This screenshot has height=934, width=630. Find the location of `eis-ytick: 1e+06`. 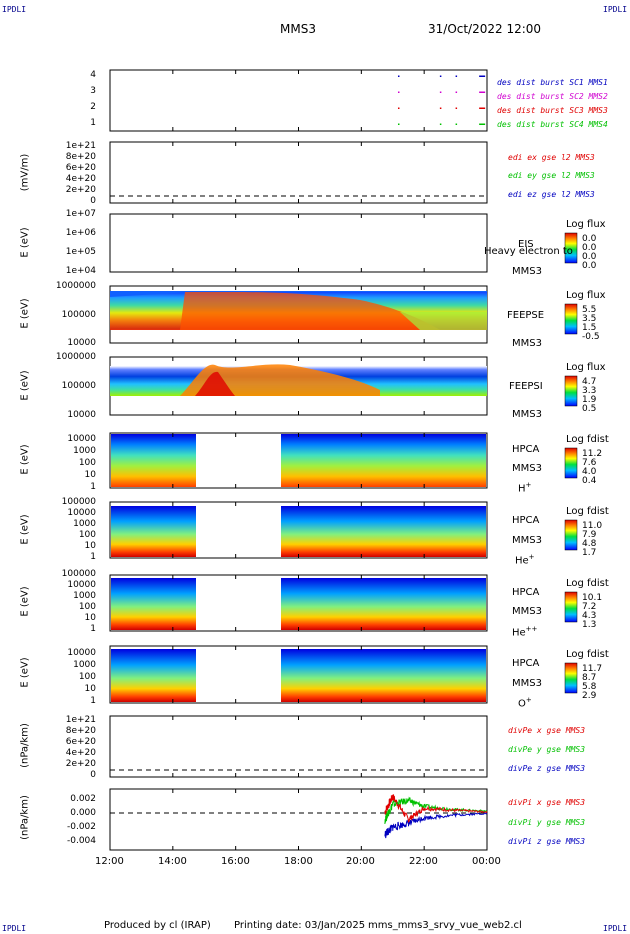

eis-ytick: 1e+06 is located at coordinates (80, 233).